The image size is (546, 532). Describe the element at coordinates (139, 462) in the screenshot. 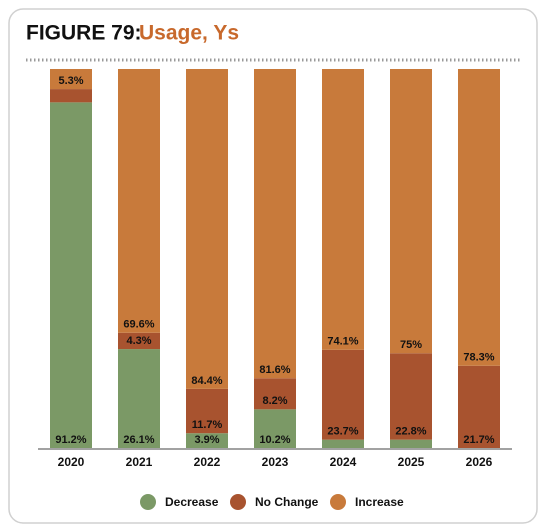

I see `x-tick-label: 2021` at that location.